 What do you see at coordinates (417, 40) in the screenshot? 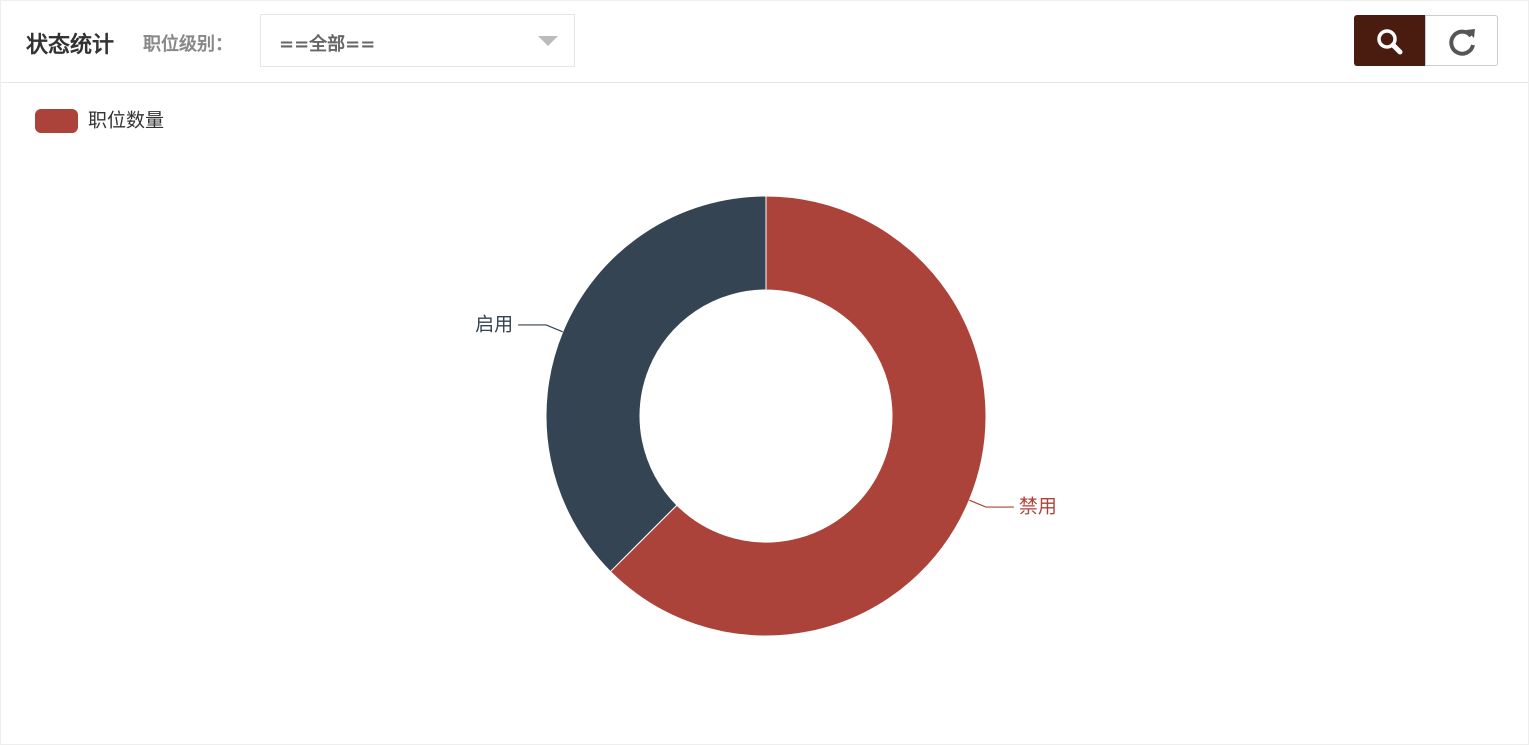
I see `filter-select: ==全部==` at bounding box center [417, 40].